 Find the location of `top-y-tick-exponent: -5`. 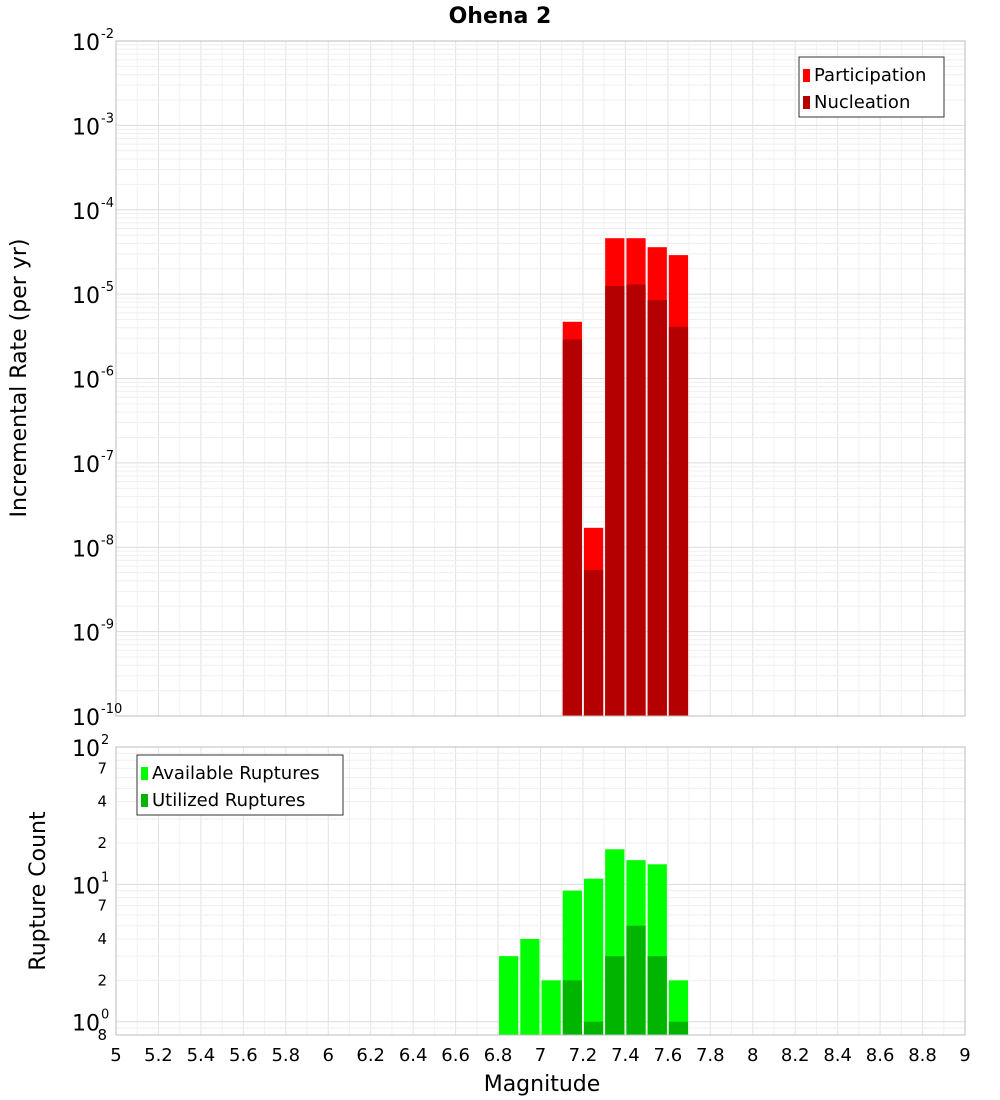

top-y-tick-exponent: -5 is located at coordinates (107, 287).